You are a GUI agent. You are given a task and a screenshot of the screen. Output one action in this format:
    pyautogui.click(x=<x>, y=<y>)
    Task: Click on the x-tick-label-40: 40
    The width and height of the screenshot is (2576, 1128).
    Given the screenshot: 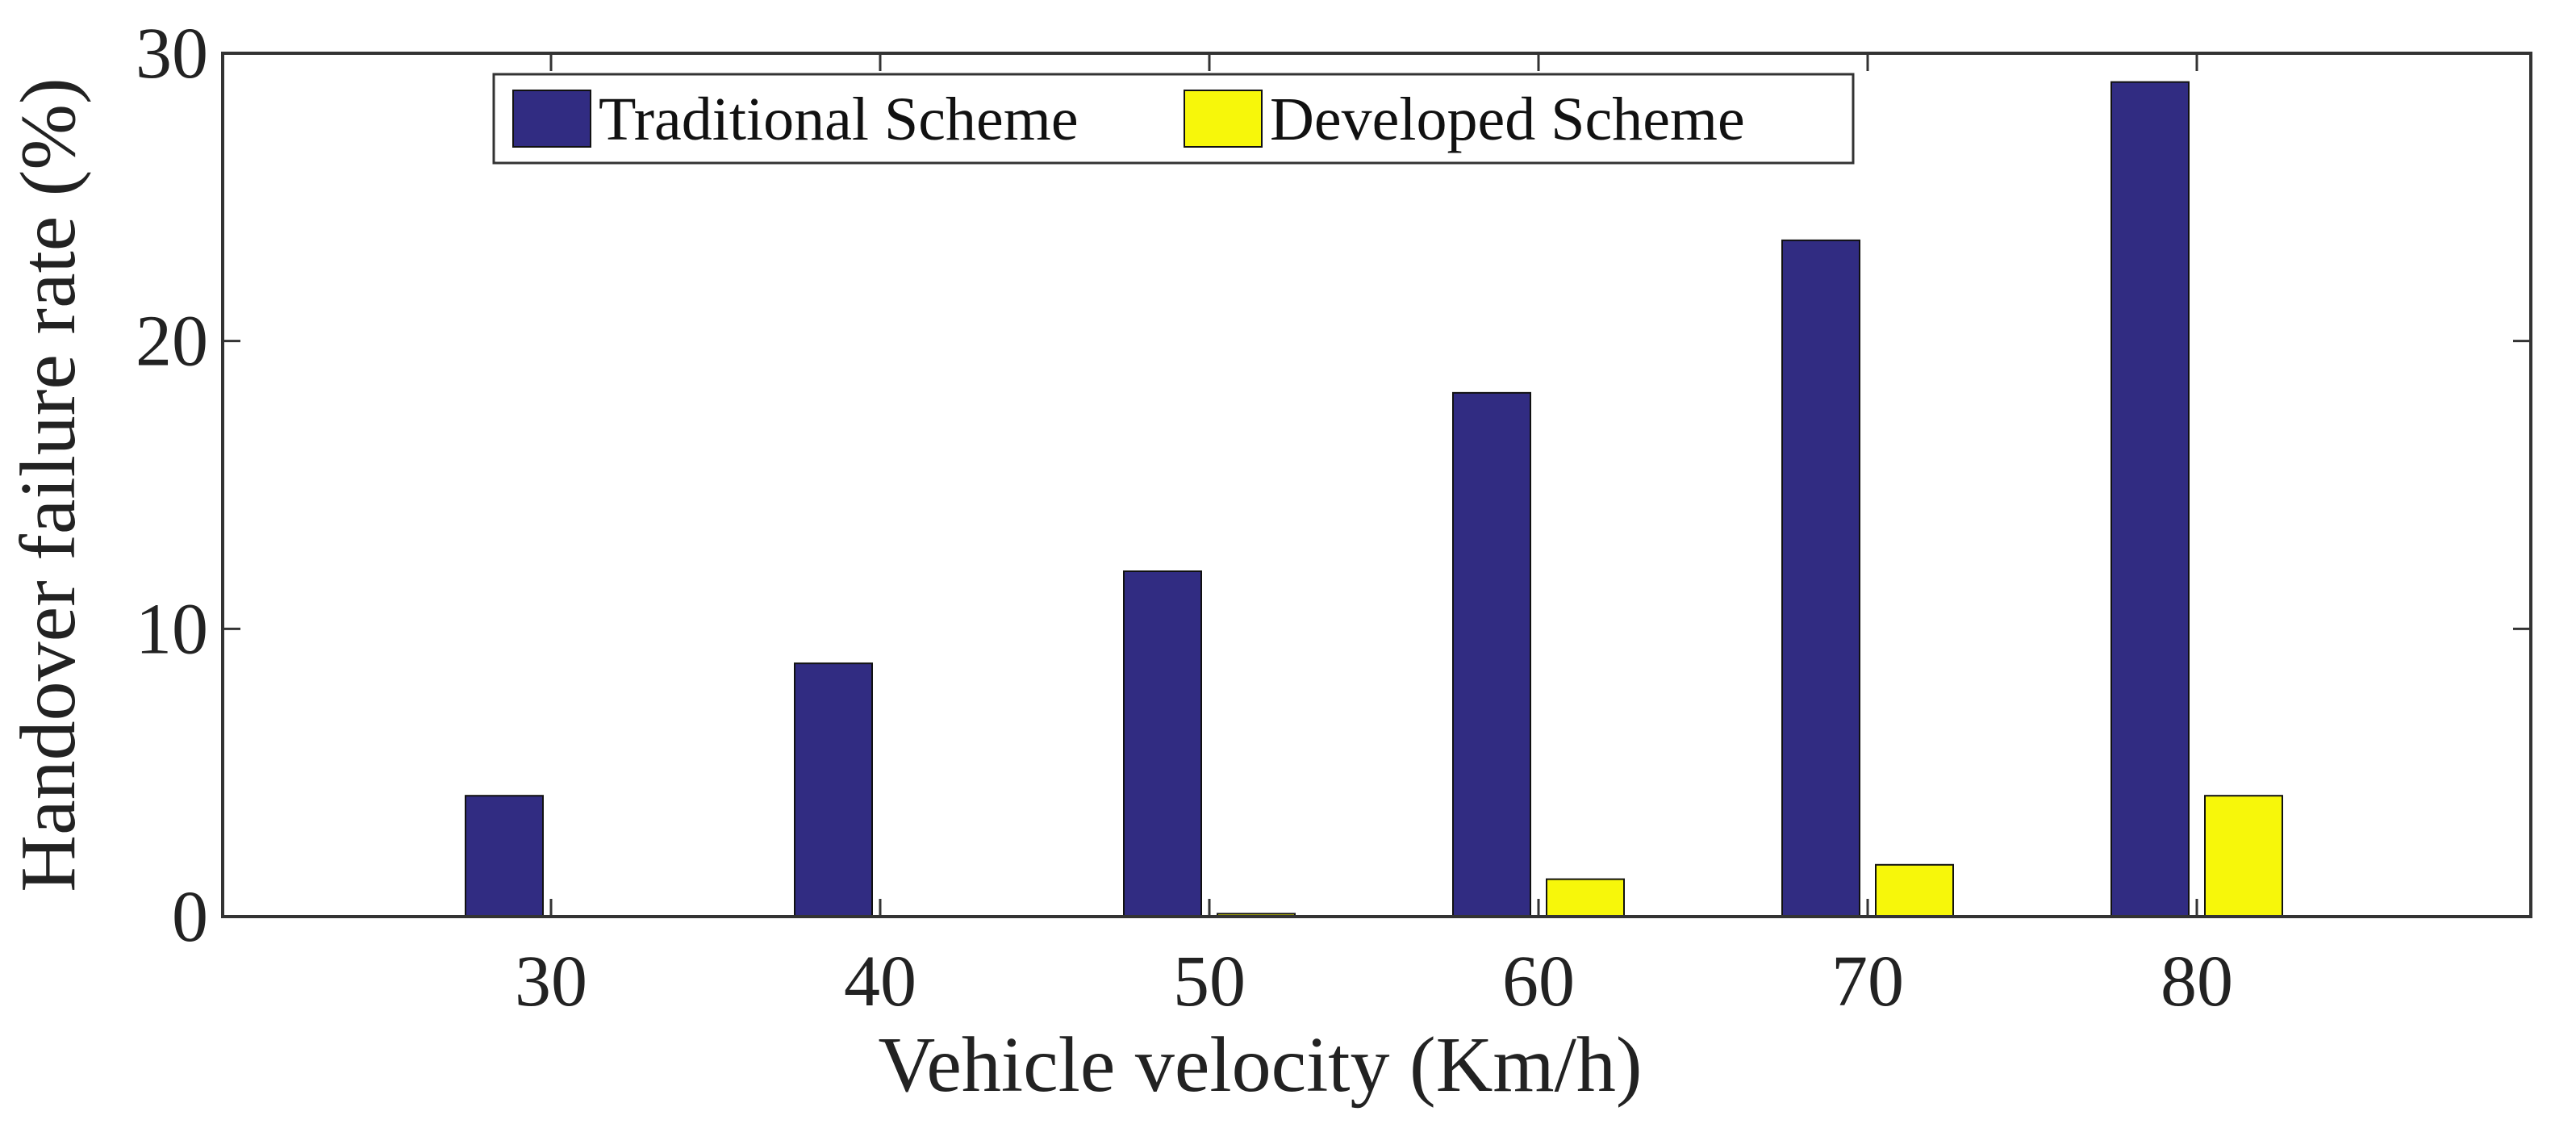 What is the action you would take?
    pyautogui.click(x=880, y=981)
    